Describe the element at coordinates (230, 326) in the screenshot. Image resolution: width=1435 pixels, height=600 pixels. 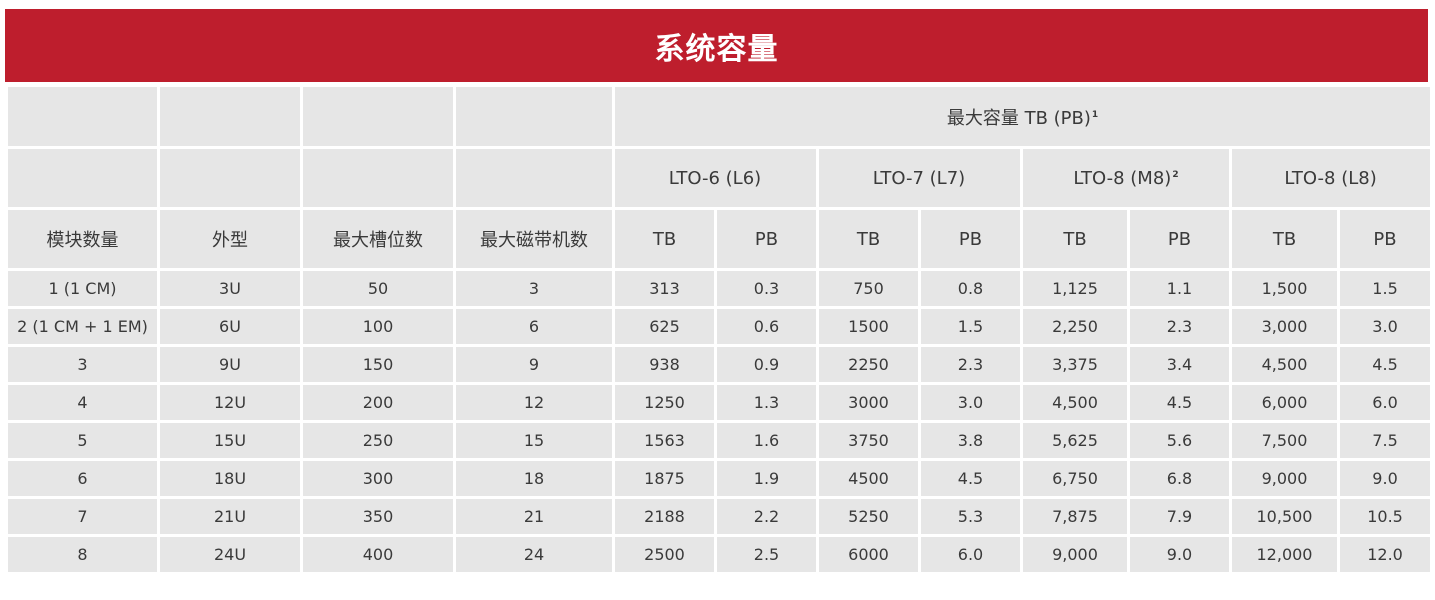
I see `table-cell: 6U` at that location.